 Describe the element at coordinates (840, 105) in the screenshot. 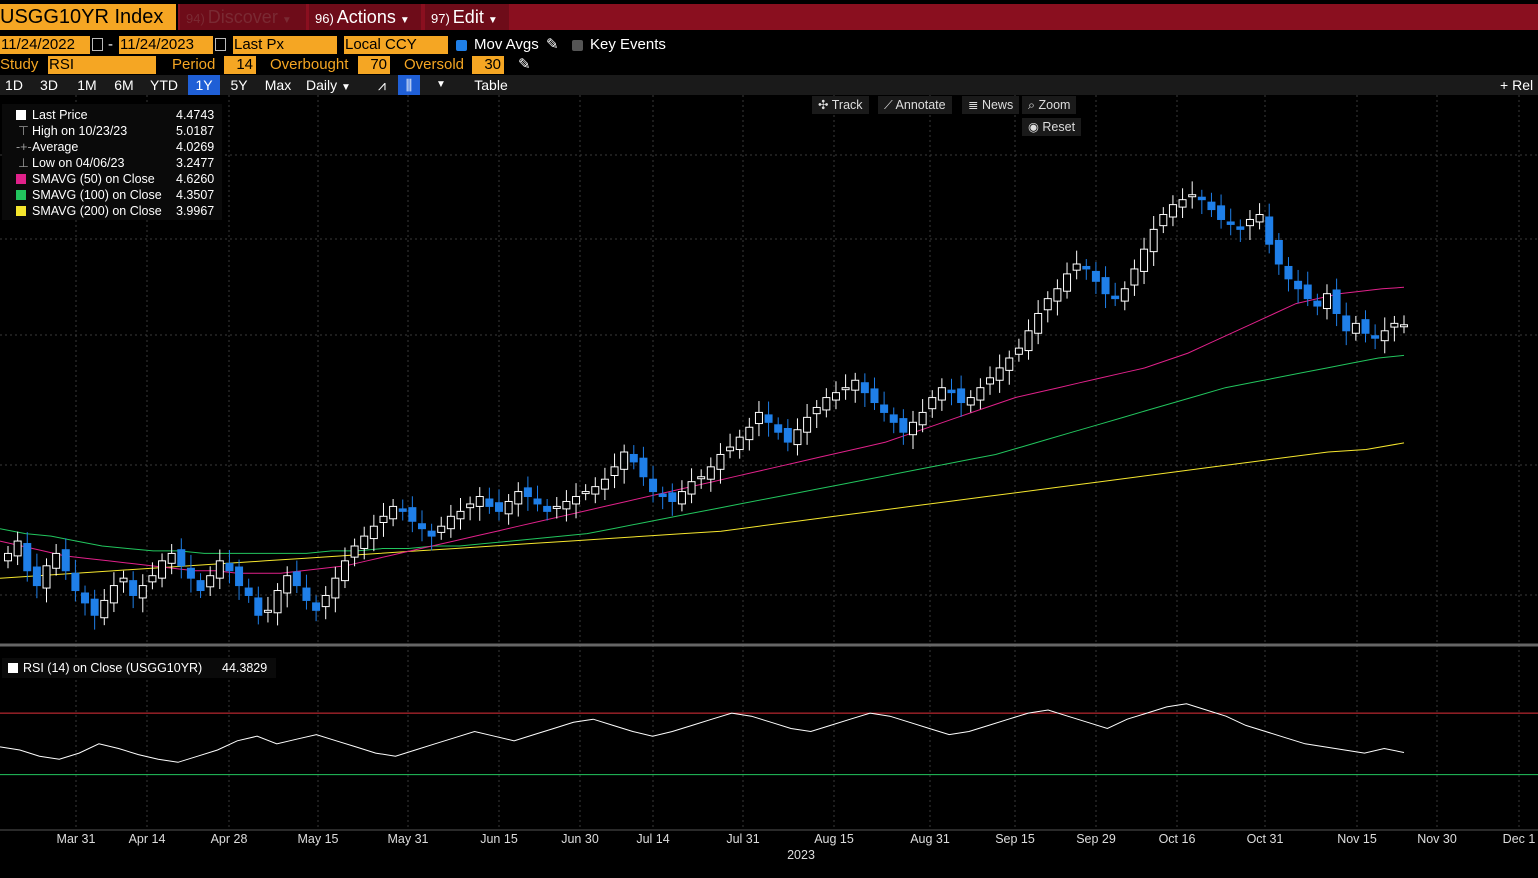

I see `track-button: ✣ Track` at that location.